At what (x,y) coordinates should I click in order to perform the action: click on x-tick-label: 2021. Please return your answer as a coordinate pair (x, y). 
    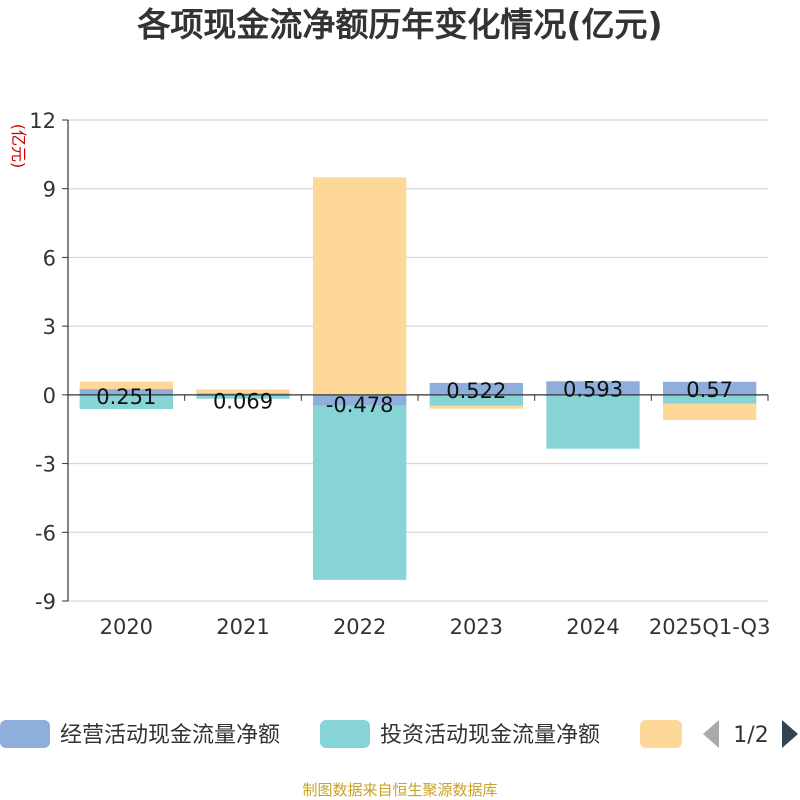
    Looking at the image, I should click on (242, 627).